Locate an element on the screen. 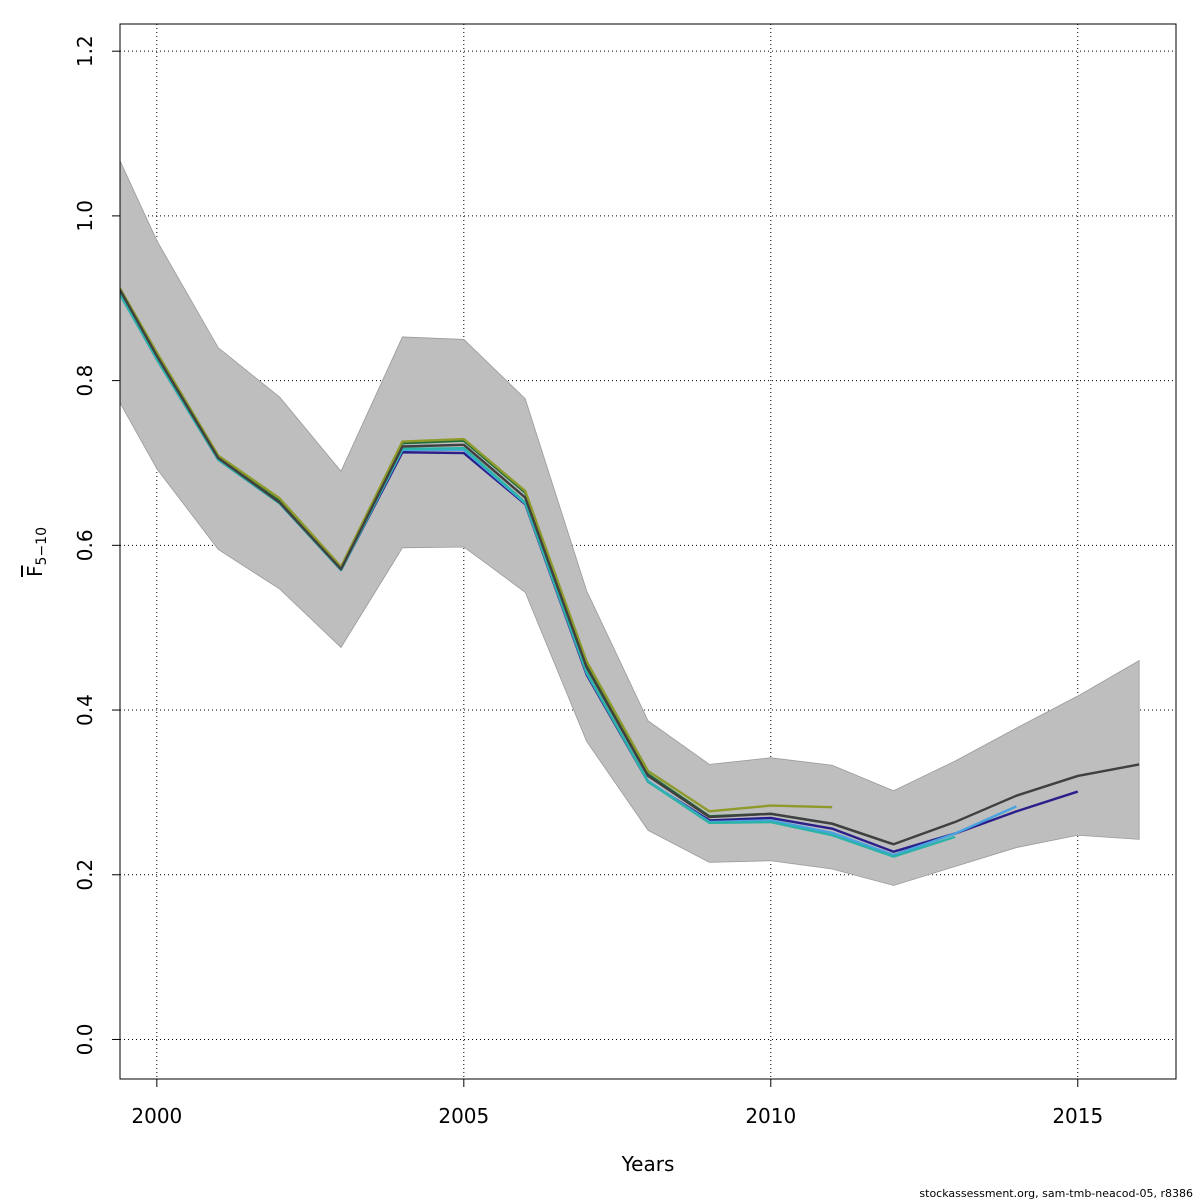 The width and height of the screenshot is (1200, 1200). x-tick-label: 2000 is located at coordinates (156, 1116).